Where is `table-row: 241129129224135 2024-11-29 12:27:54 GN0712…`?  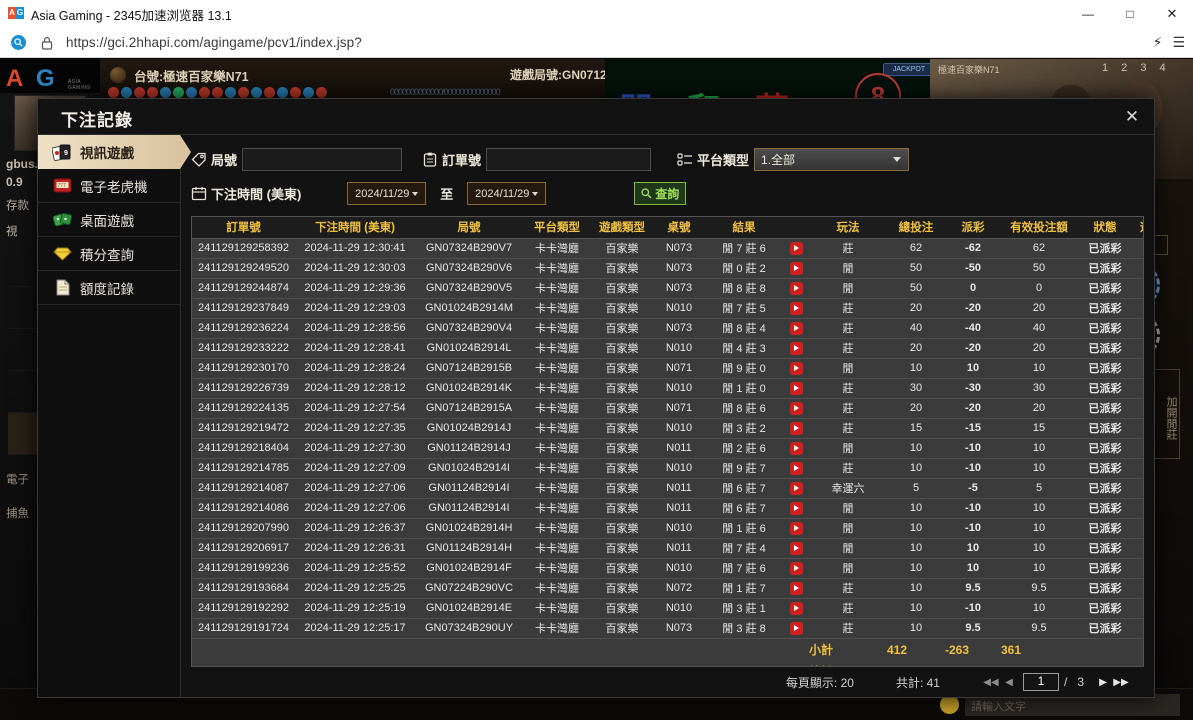 table-row: 241129129224135 2024-11-29 12:27:54 GN0712… is located at coordinates (667, 408).